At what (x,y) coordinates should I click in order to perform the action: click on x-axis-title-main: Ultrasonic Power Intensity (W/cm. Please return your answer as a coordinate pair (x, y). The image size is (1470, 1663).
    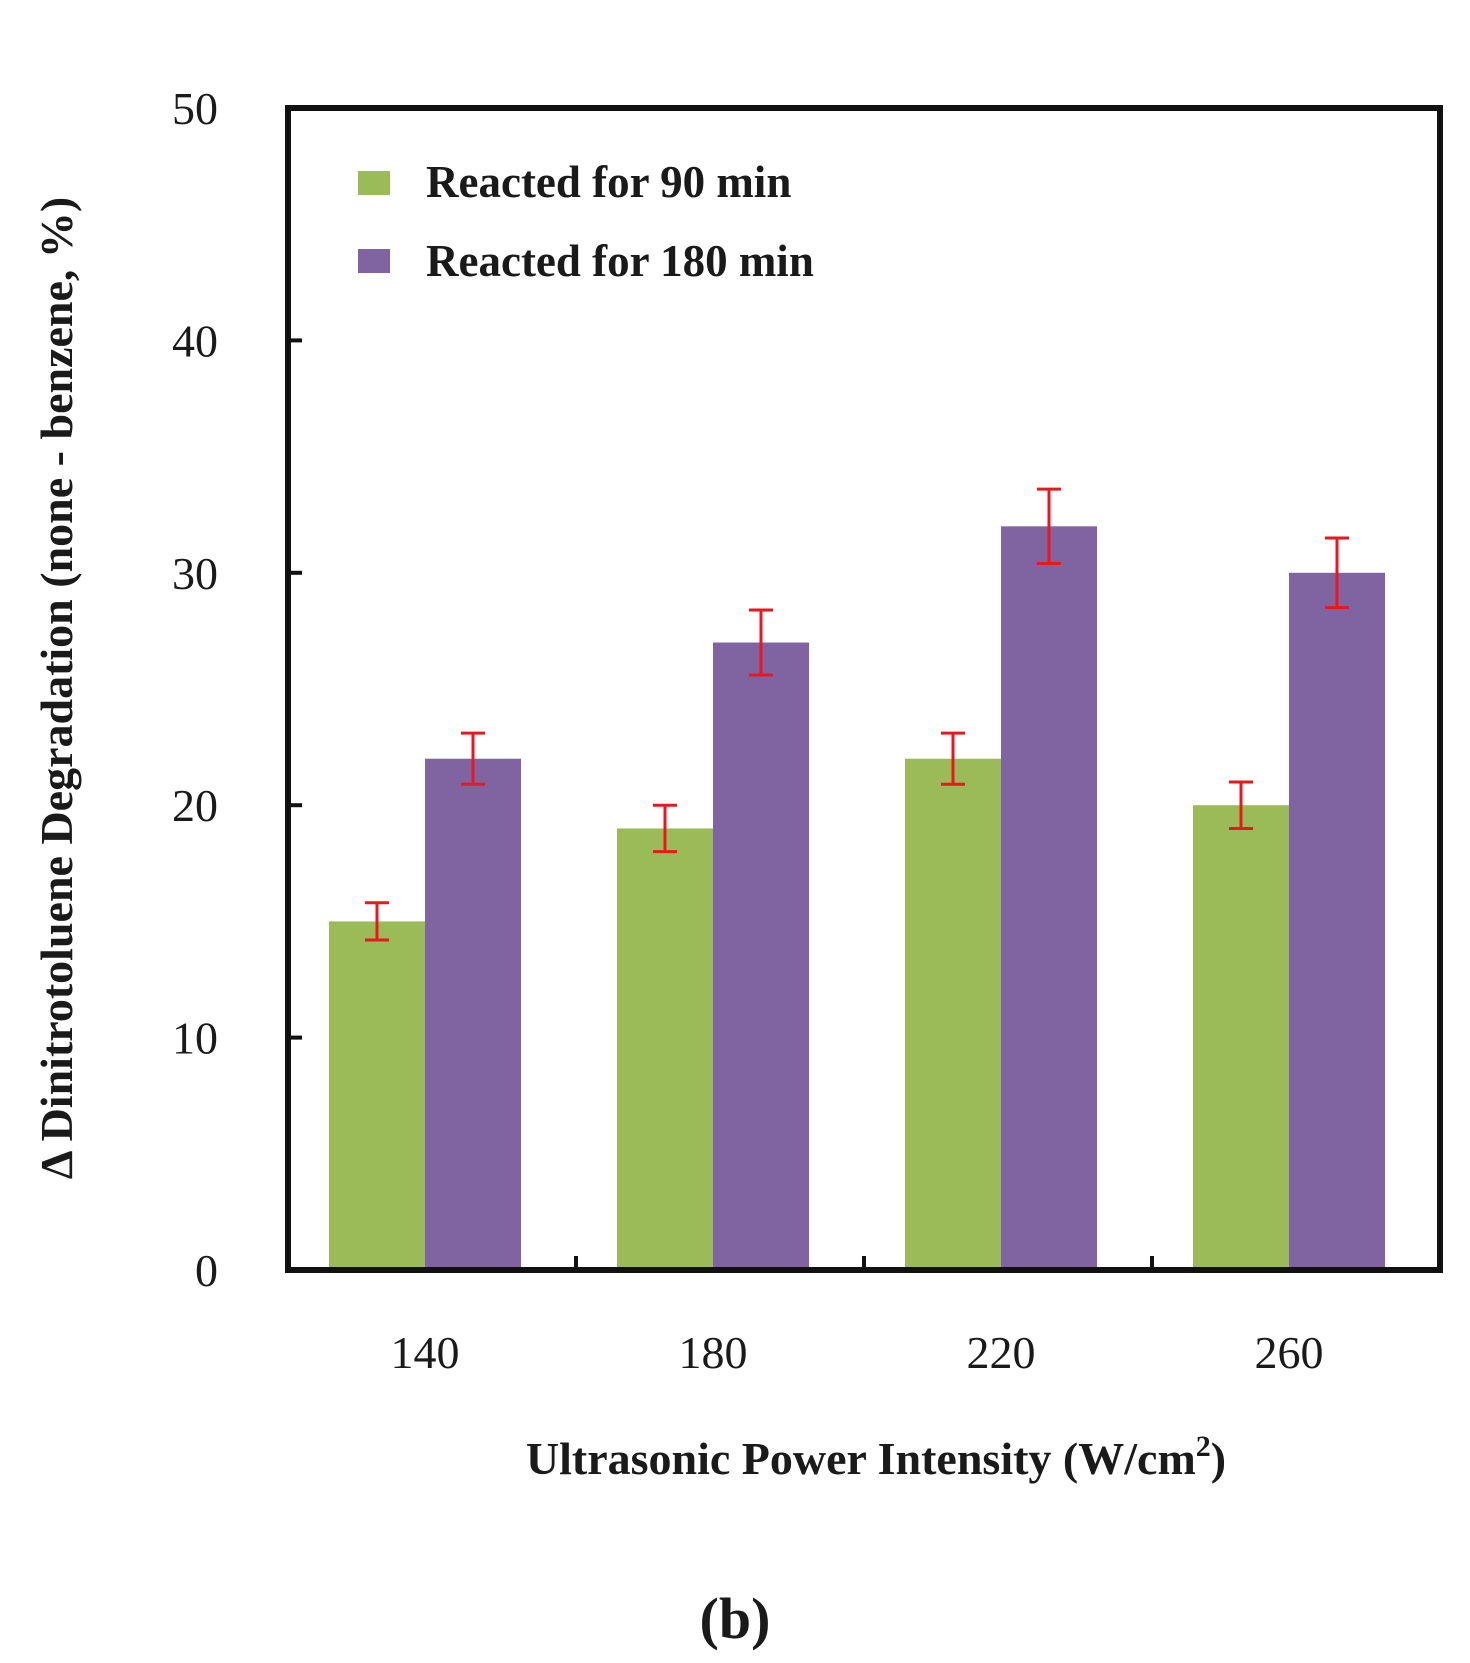
    Looking at the image, I should click on (861, 1458).